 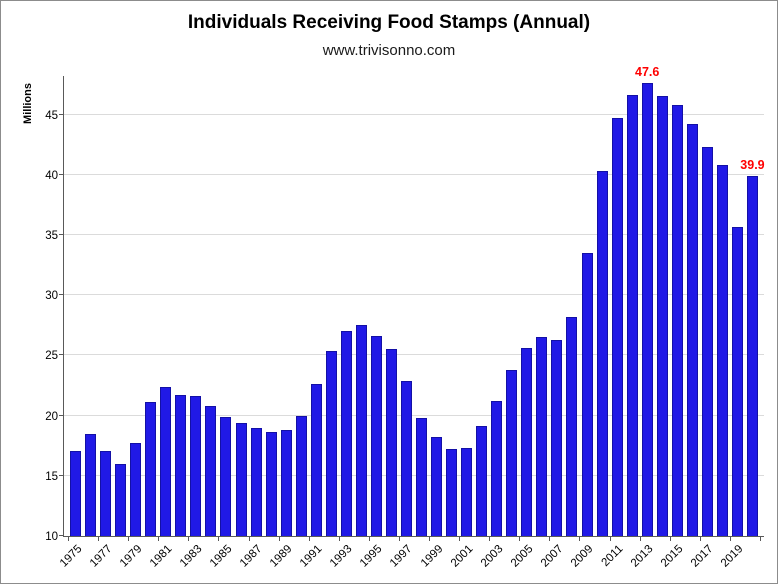 I want to click on x-tick-label: 2015, so click(x=672, y=556).